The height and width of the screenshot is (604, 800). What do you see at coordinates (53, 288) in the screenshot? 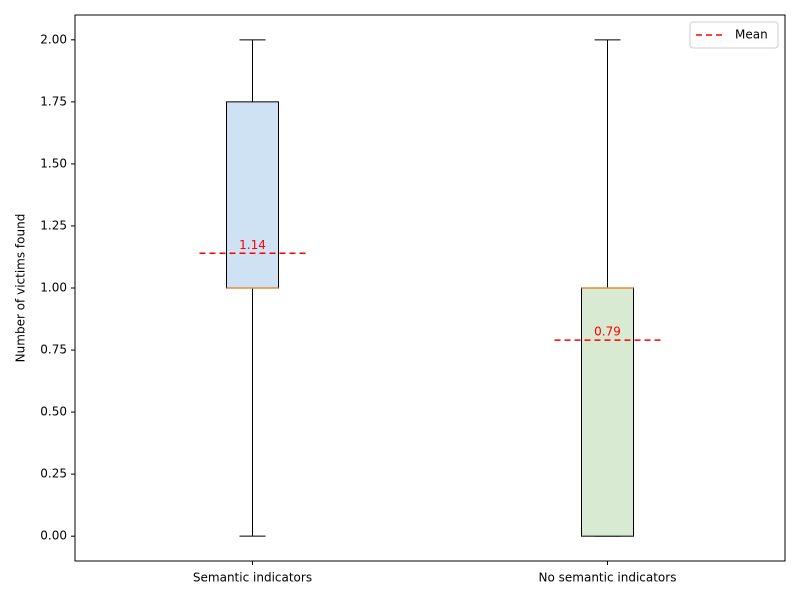
I see `y-tick-label: 1.00` at bounding box center [53, 288].